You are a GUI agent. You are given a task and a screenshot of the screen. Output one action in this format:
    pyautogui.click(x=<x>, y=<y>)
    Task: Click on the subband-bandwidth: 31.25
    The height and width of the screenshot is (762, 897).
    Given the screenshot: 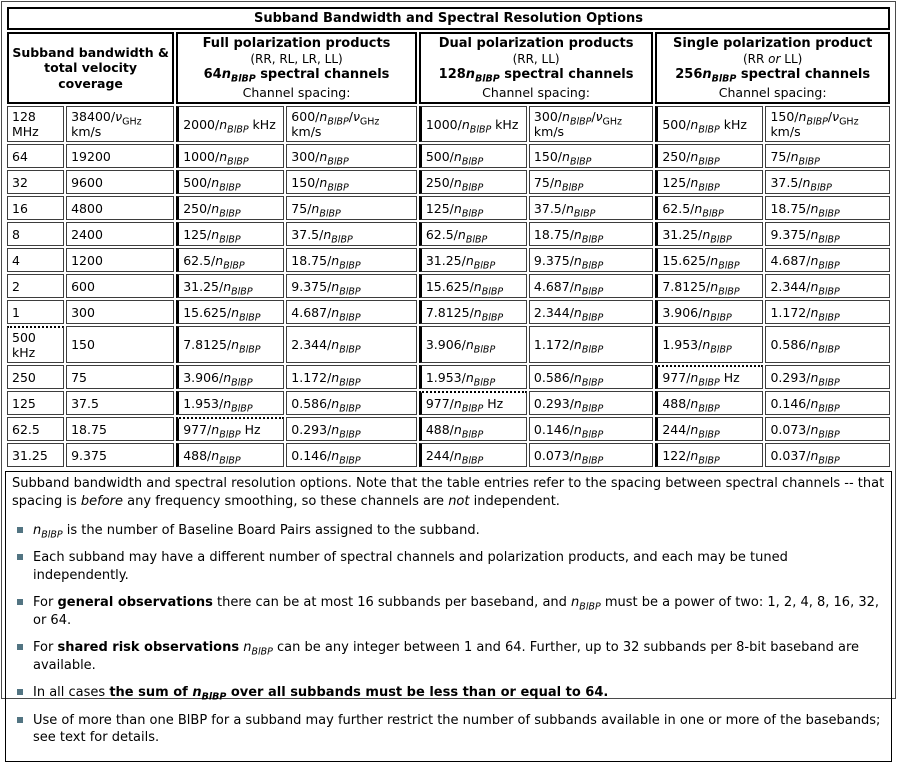 What is the action you would take?
    pyautogui.click(x=36, y=455)
    